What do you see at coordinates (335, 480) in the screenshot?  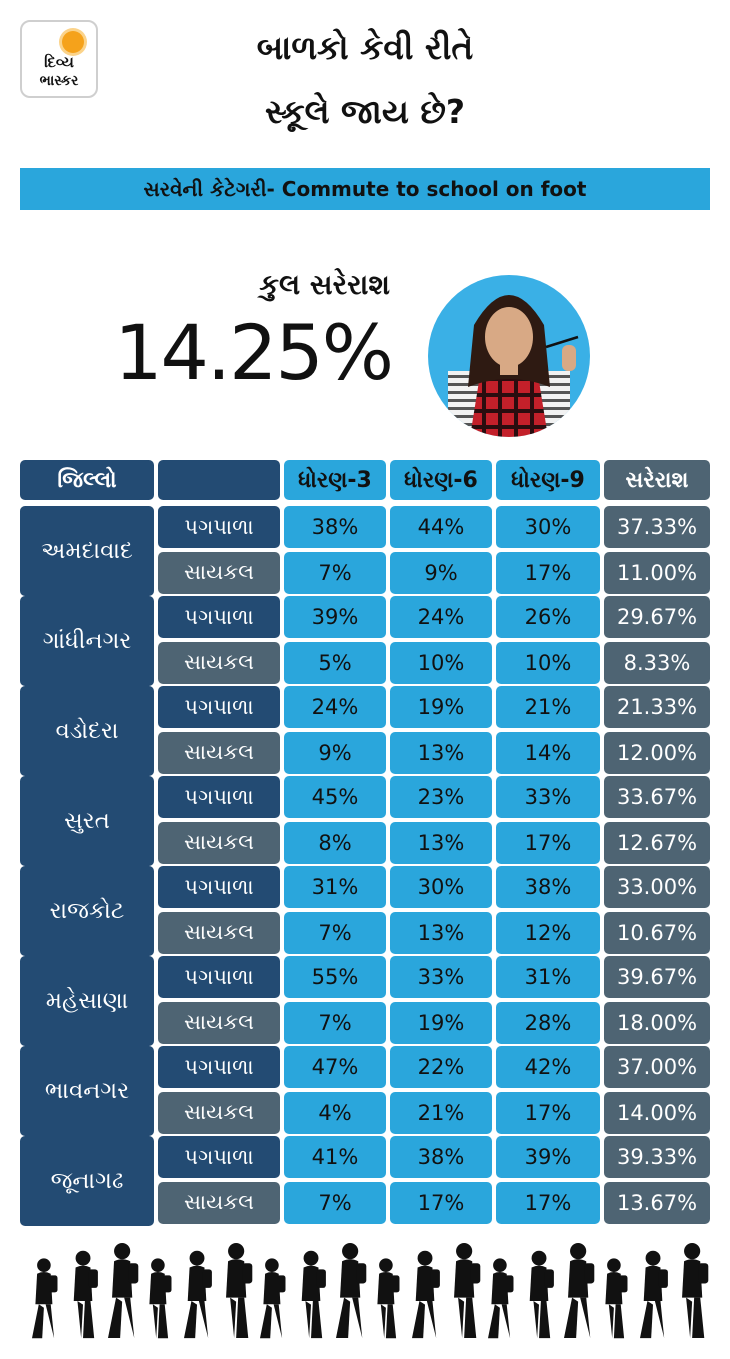 I see `header-grade-3: ધોરણ-3` at bounding box center [335, 480].